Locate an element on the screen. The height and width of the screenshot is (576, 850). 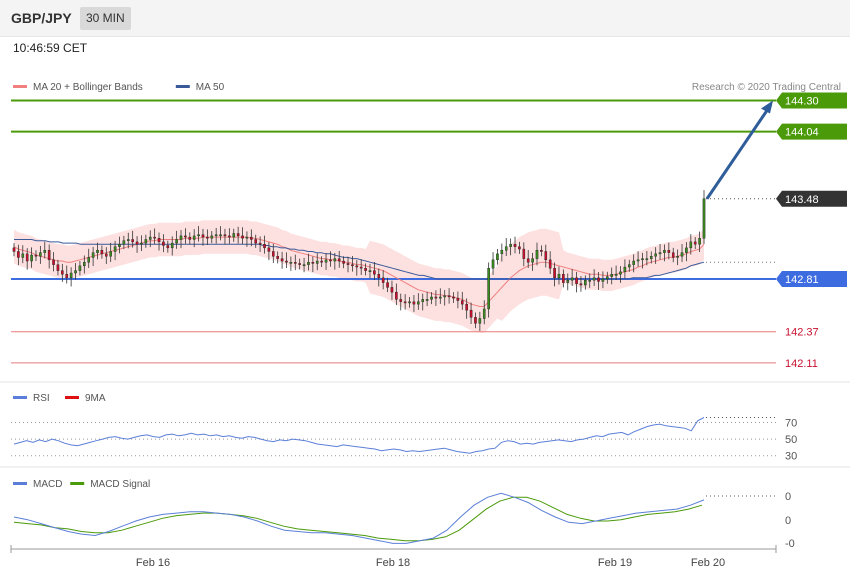
rsi-panel: RSI 9MA 70 50 30 is located at coordinates (404, 428).